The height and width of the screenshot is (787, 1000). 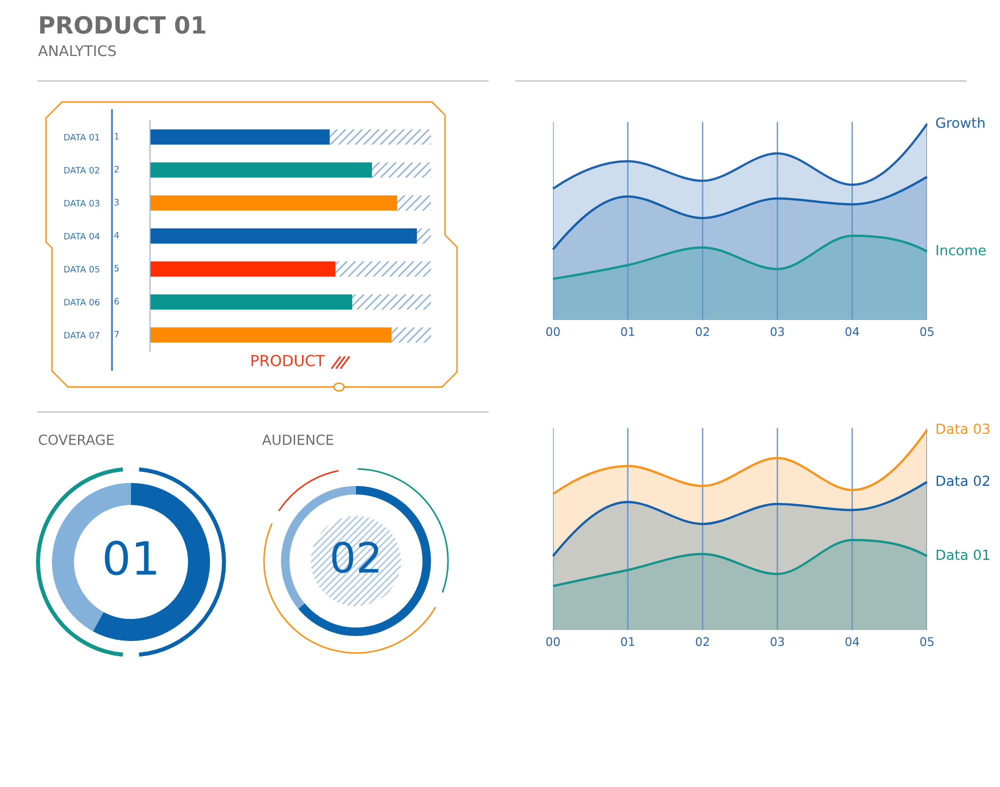 I want to click on text: PRODUCT, so click(x=288, y=360).